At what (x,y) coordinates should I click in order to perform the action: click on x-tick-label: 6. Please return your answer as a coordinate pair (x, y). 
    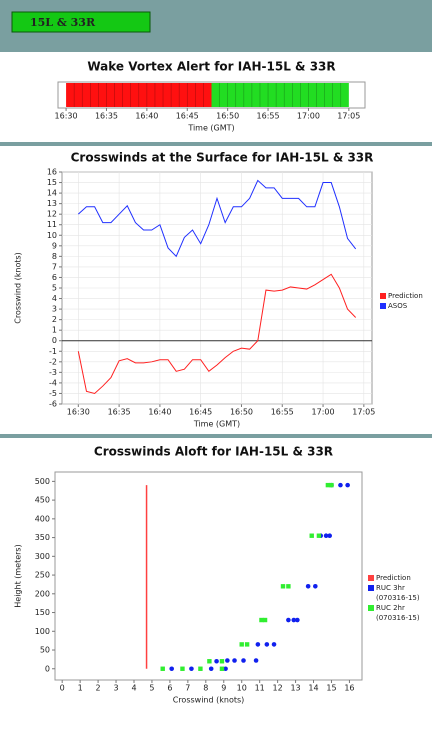
    Looking at the image, I should click on (169, 688).